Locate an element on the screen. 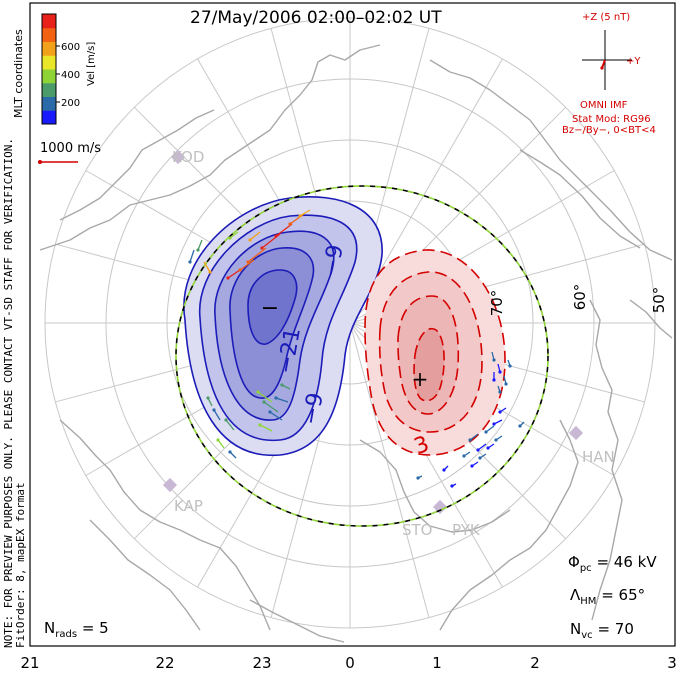 The height and width of the screenshot is (674, 680). negative-cell: −9 −21 −9 − is located at coordinates (283, 326).